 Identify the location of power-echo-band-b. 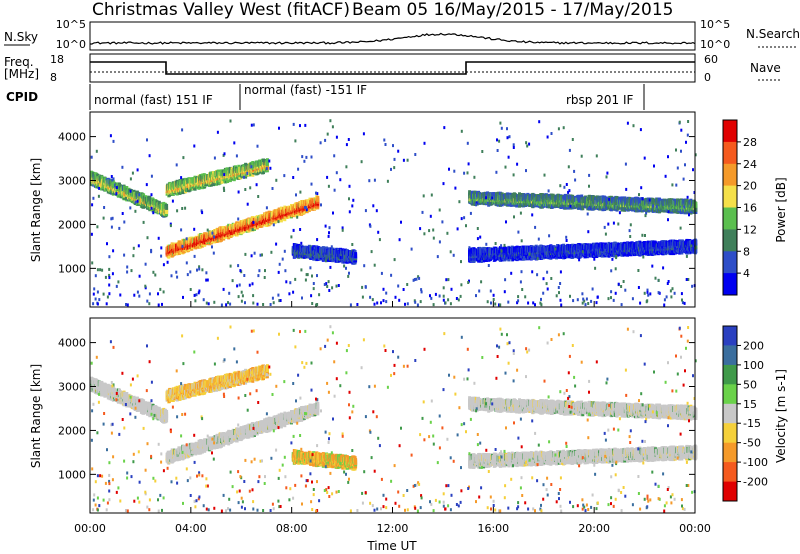
(217, 178).